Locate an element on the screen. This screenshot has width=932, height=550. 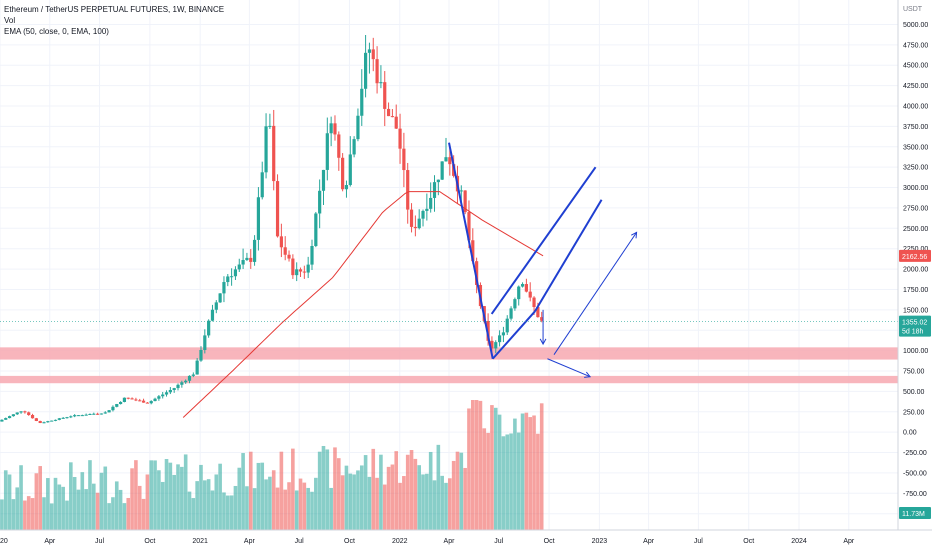
time-tick-label: Oct is located at coordinates (549, 541).